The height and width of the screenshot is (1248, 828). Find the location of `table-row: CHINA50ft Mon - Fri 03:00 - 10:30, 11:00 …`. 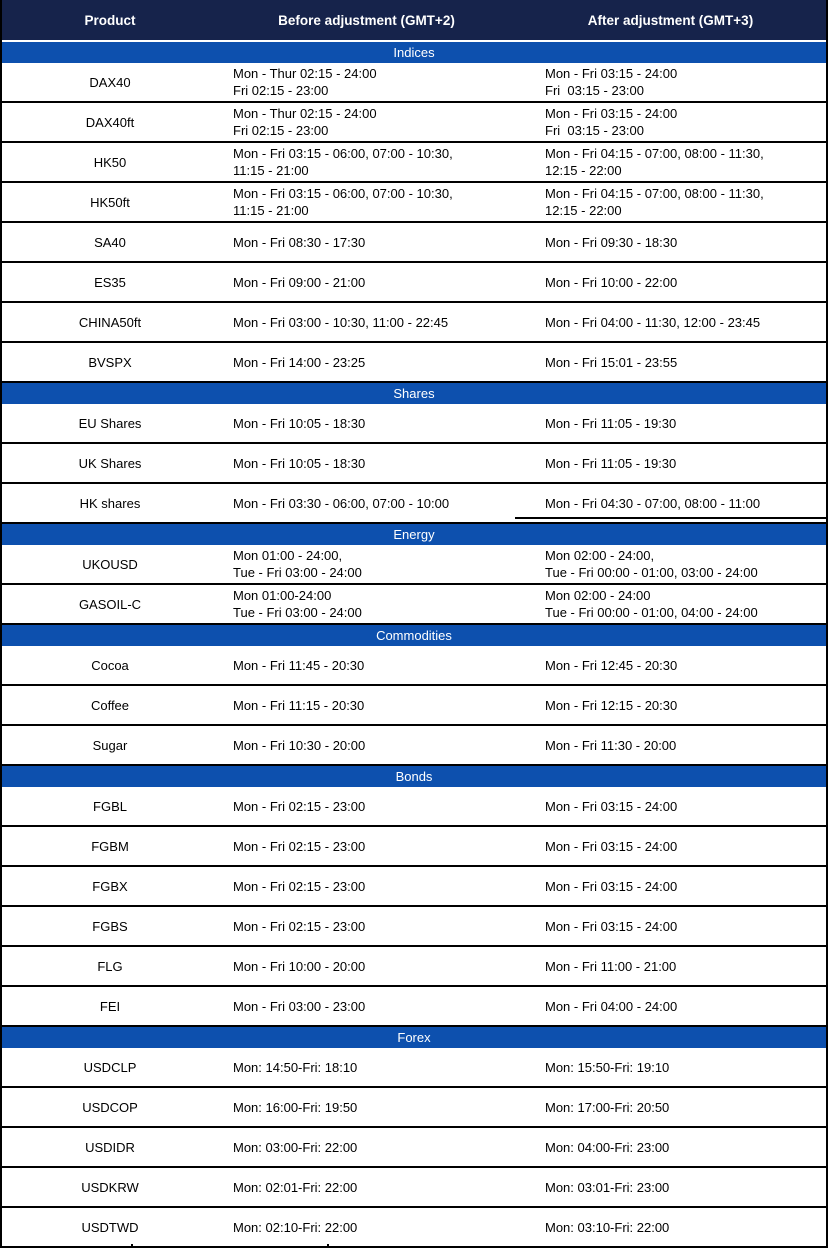

table-row: CHINA50ft Mon - Fri 03:00 - 10:30, 11:00 … is located at coordinates (414, 323).